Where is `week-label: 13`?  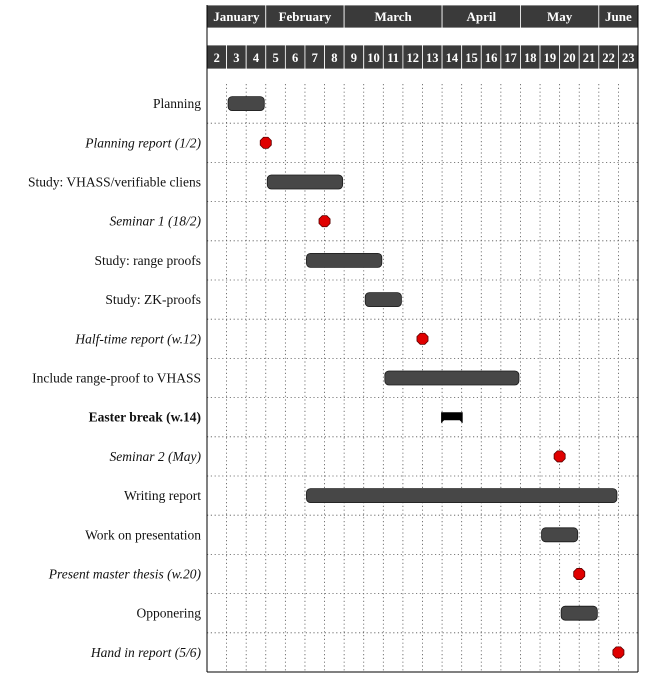
week-label: 13 is located at coordinates (432, 58).